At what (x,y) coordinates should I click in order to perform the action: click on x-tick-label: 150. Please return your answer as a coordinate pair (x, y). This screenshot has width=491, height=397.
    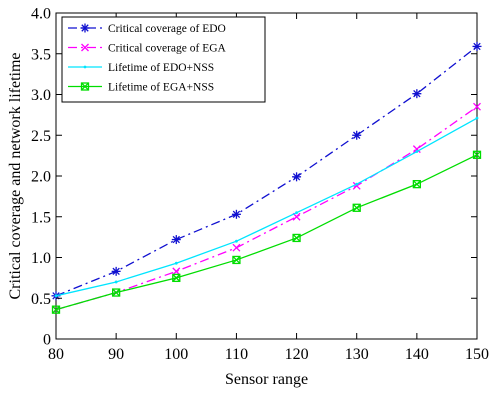
    Looking at the image, I should click on (477, 354).